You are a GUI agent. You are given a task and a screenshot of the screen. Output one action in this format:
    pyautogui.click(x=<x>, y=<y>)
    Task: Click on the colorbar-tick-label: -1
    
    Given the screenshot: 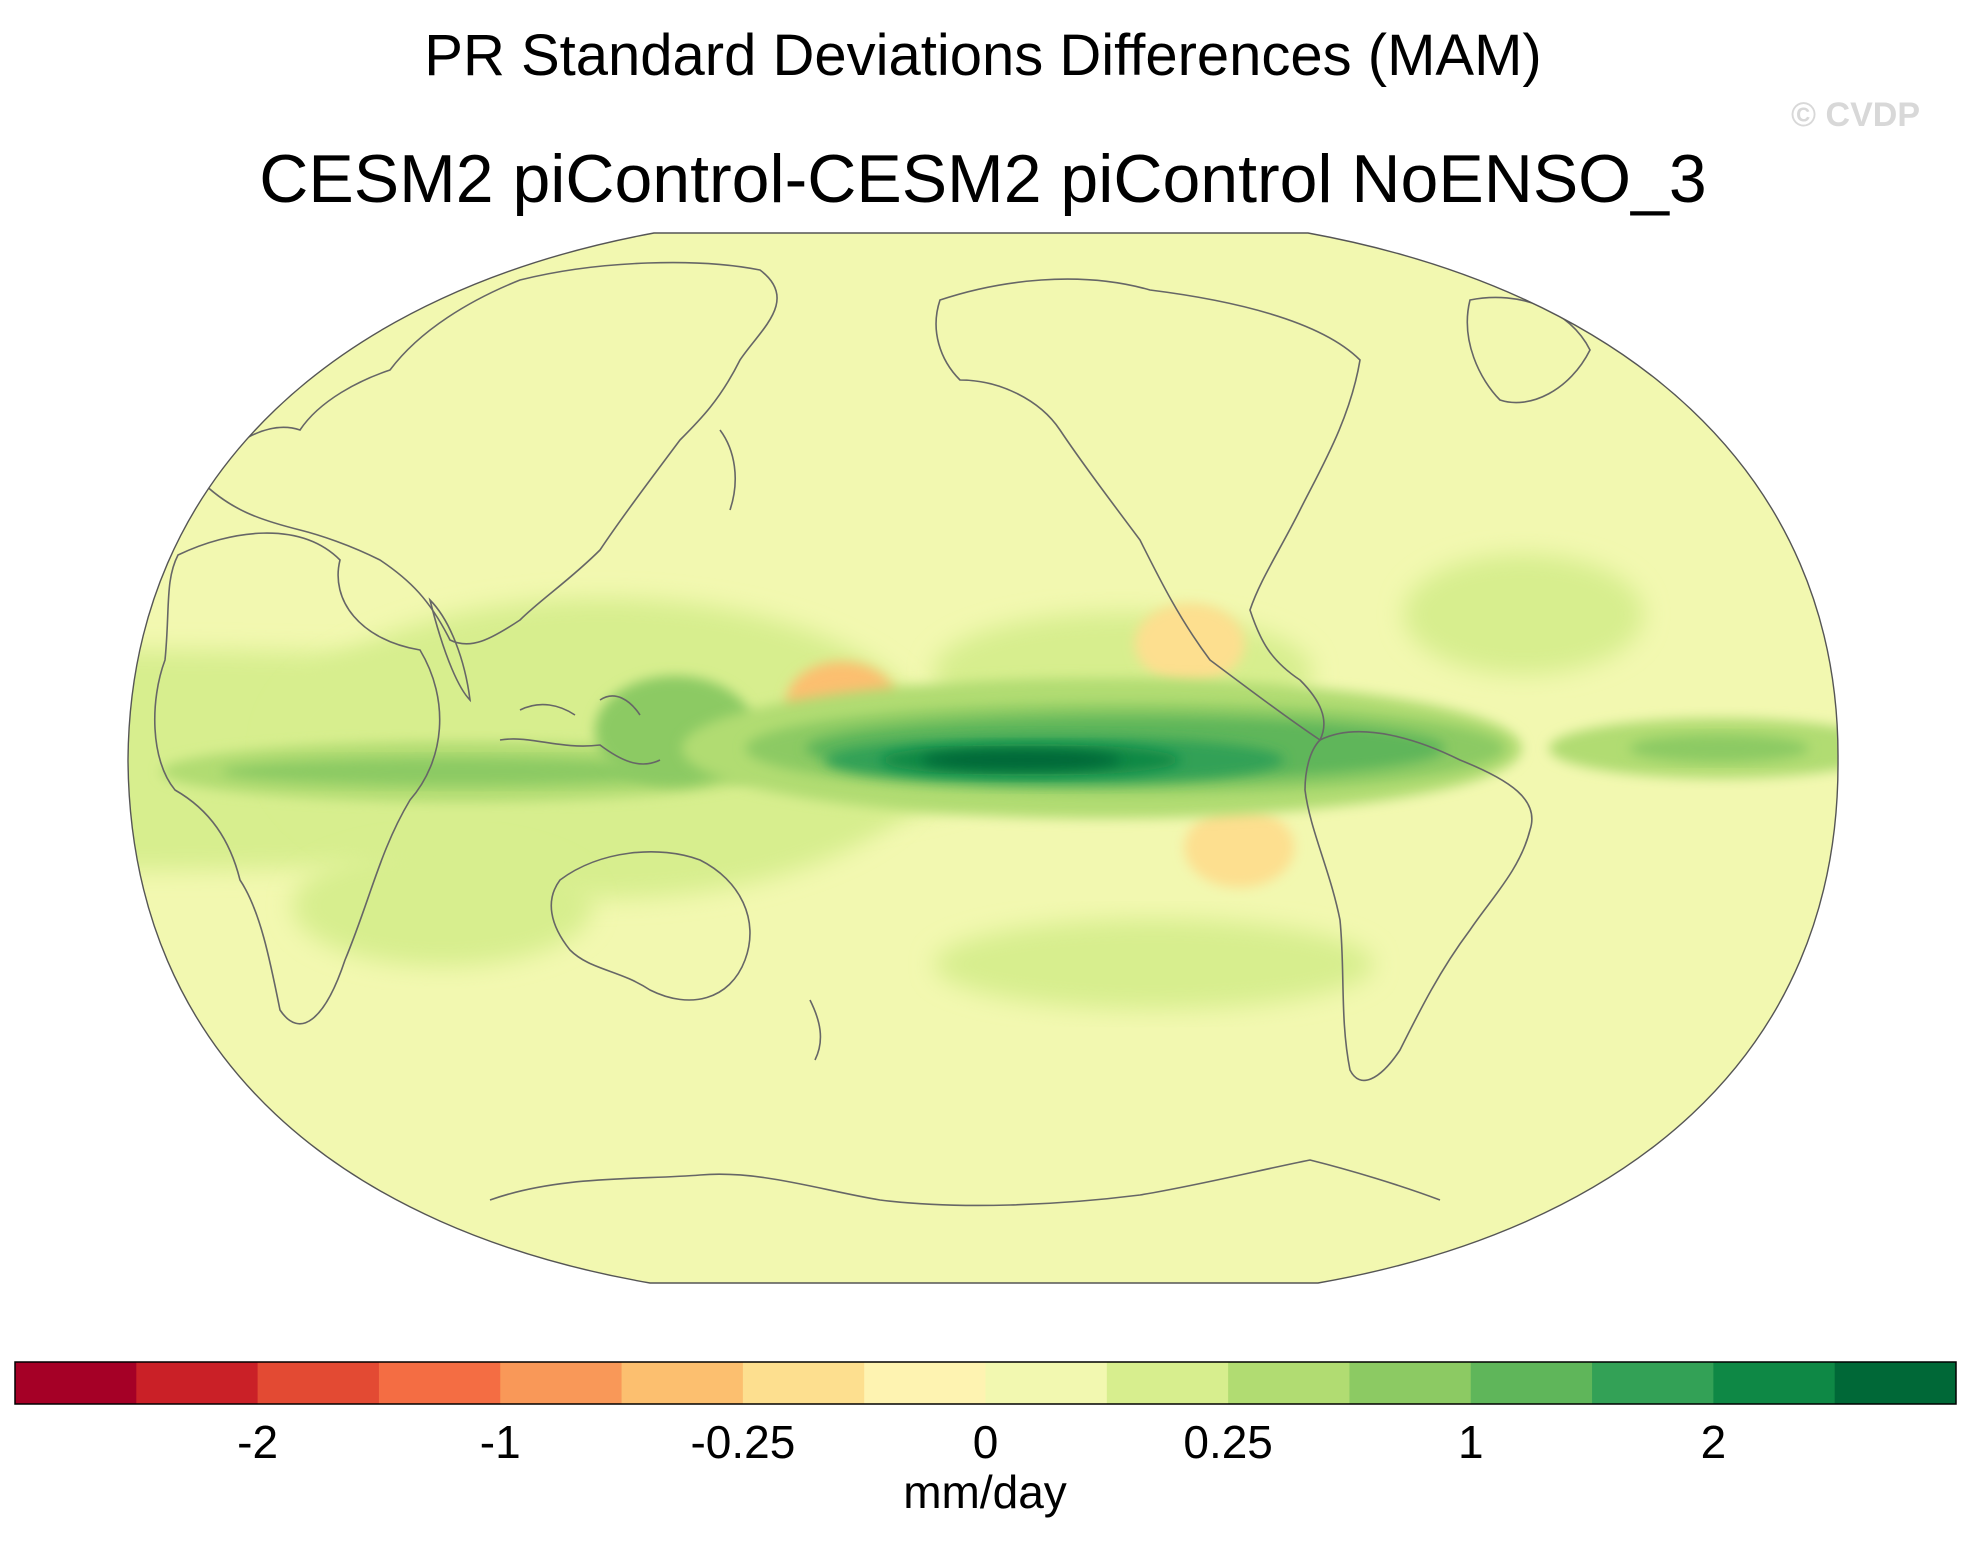 What is the action you would take?
    pyautogui.click(x=500, y=1442)
    